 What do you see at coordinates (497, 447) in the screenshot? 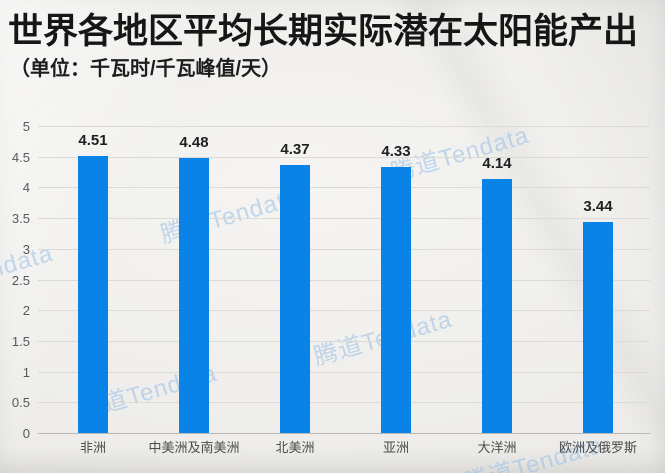
I see `category-label-大洋洲: 大洋洲` at bounding box center [497, 447].